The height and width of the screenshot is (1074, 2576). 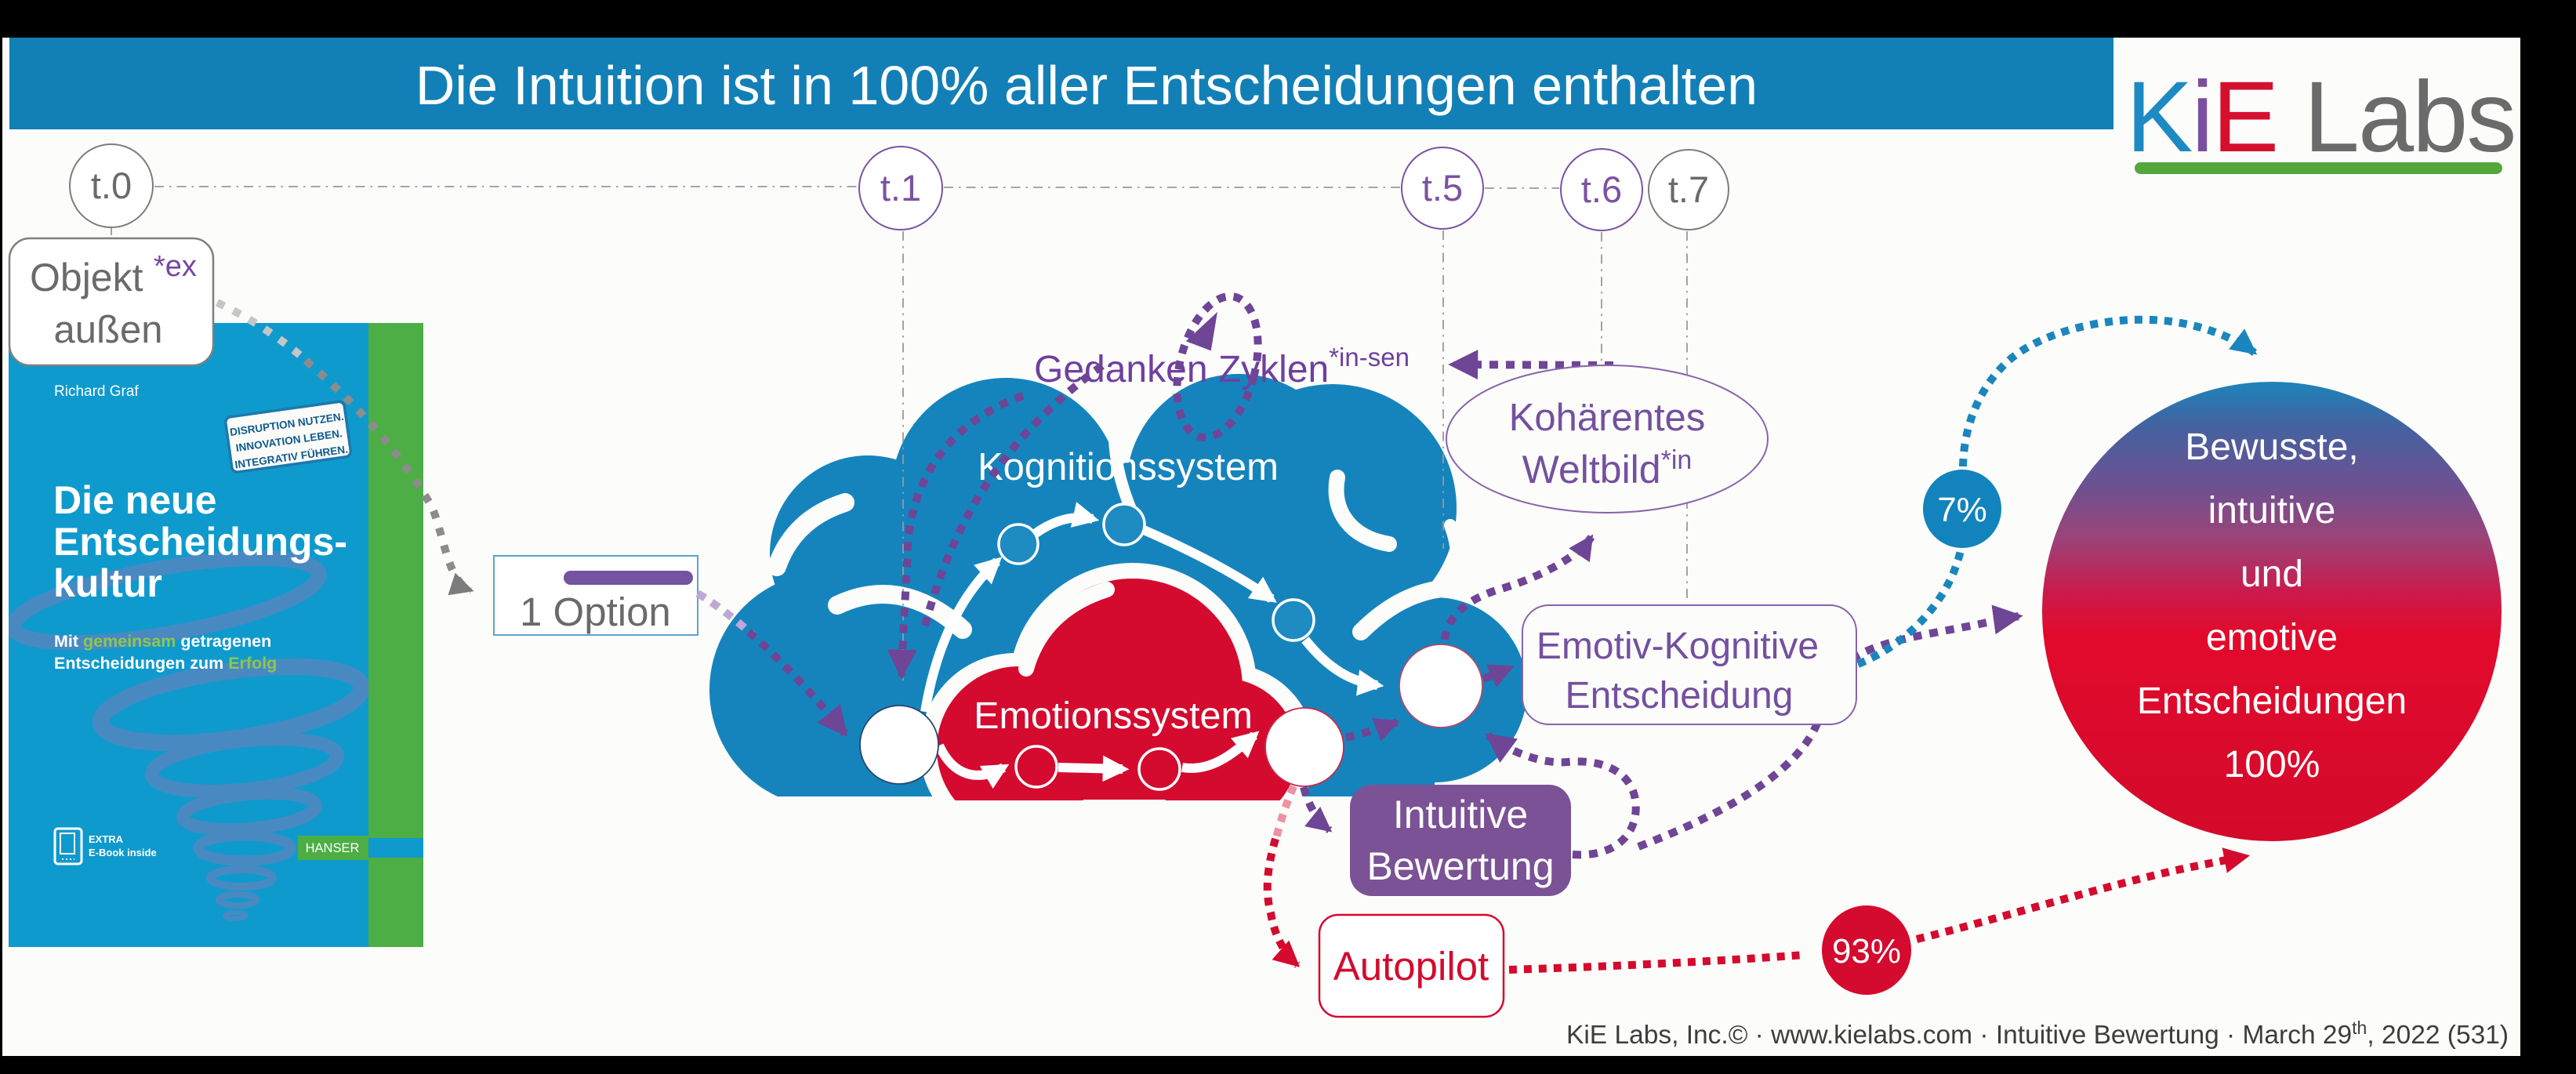 I want to click on svg-text: Bewusste,, so click(x=2271, y=447).